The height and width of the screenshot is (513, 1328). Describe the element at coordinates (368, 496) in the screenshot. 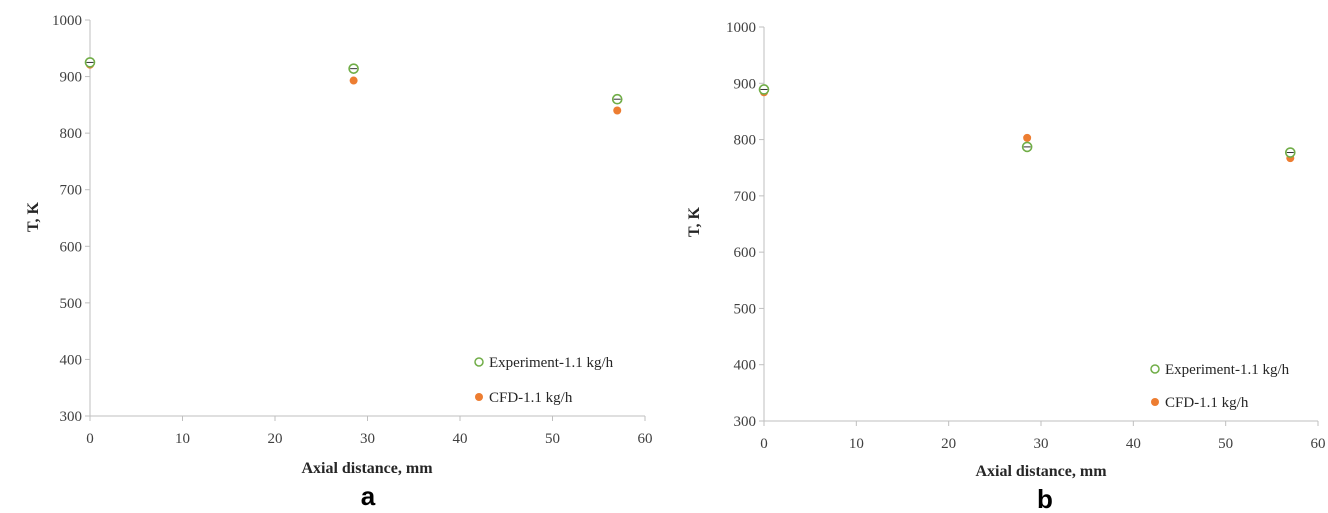

I see `panel-label: a` at that location.